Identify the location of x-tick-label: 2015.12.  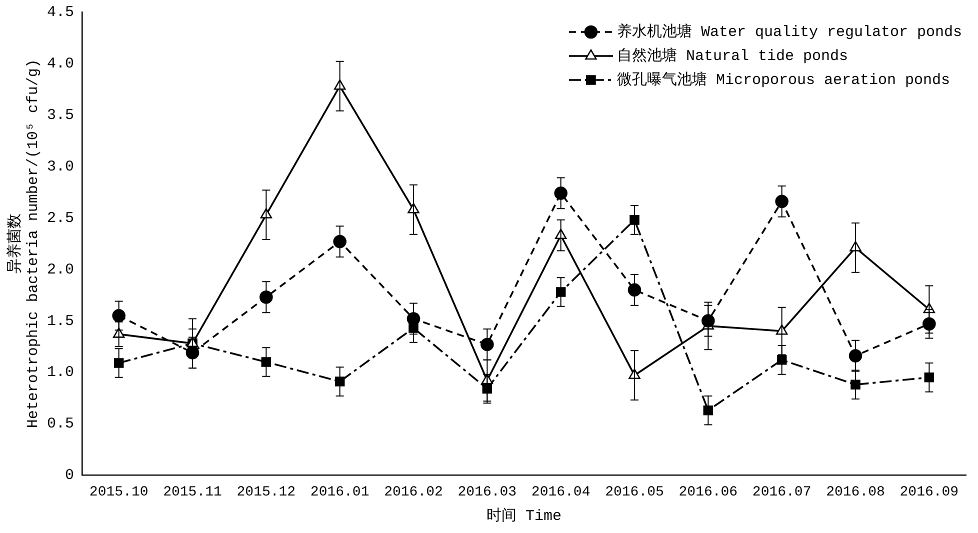
(266, 492).